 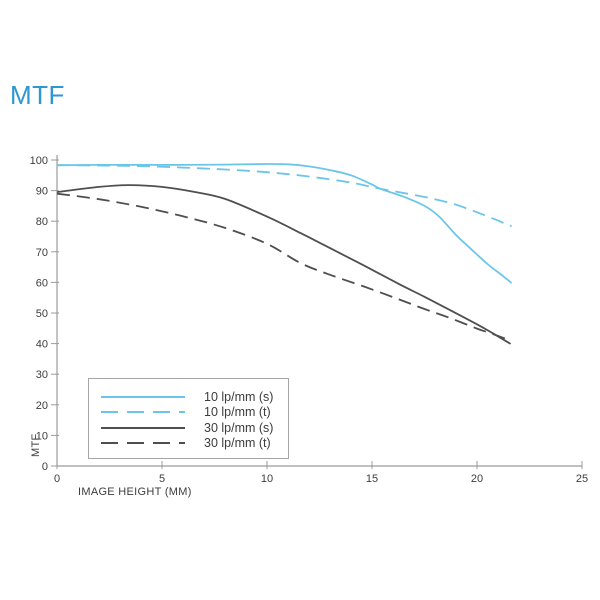 What do you see at coordinates (42, 283) in the screenshot?
I see `y-tick-label: 60` at bounding box center [42, 283].